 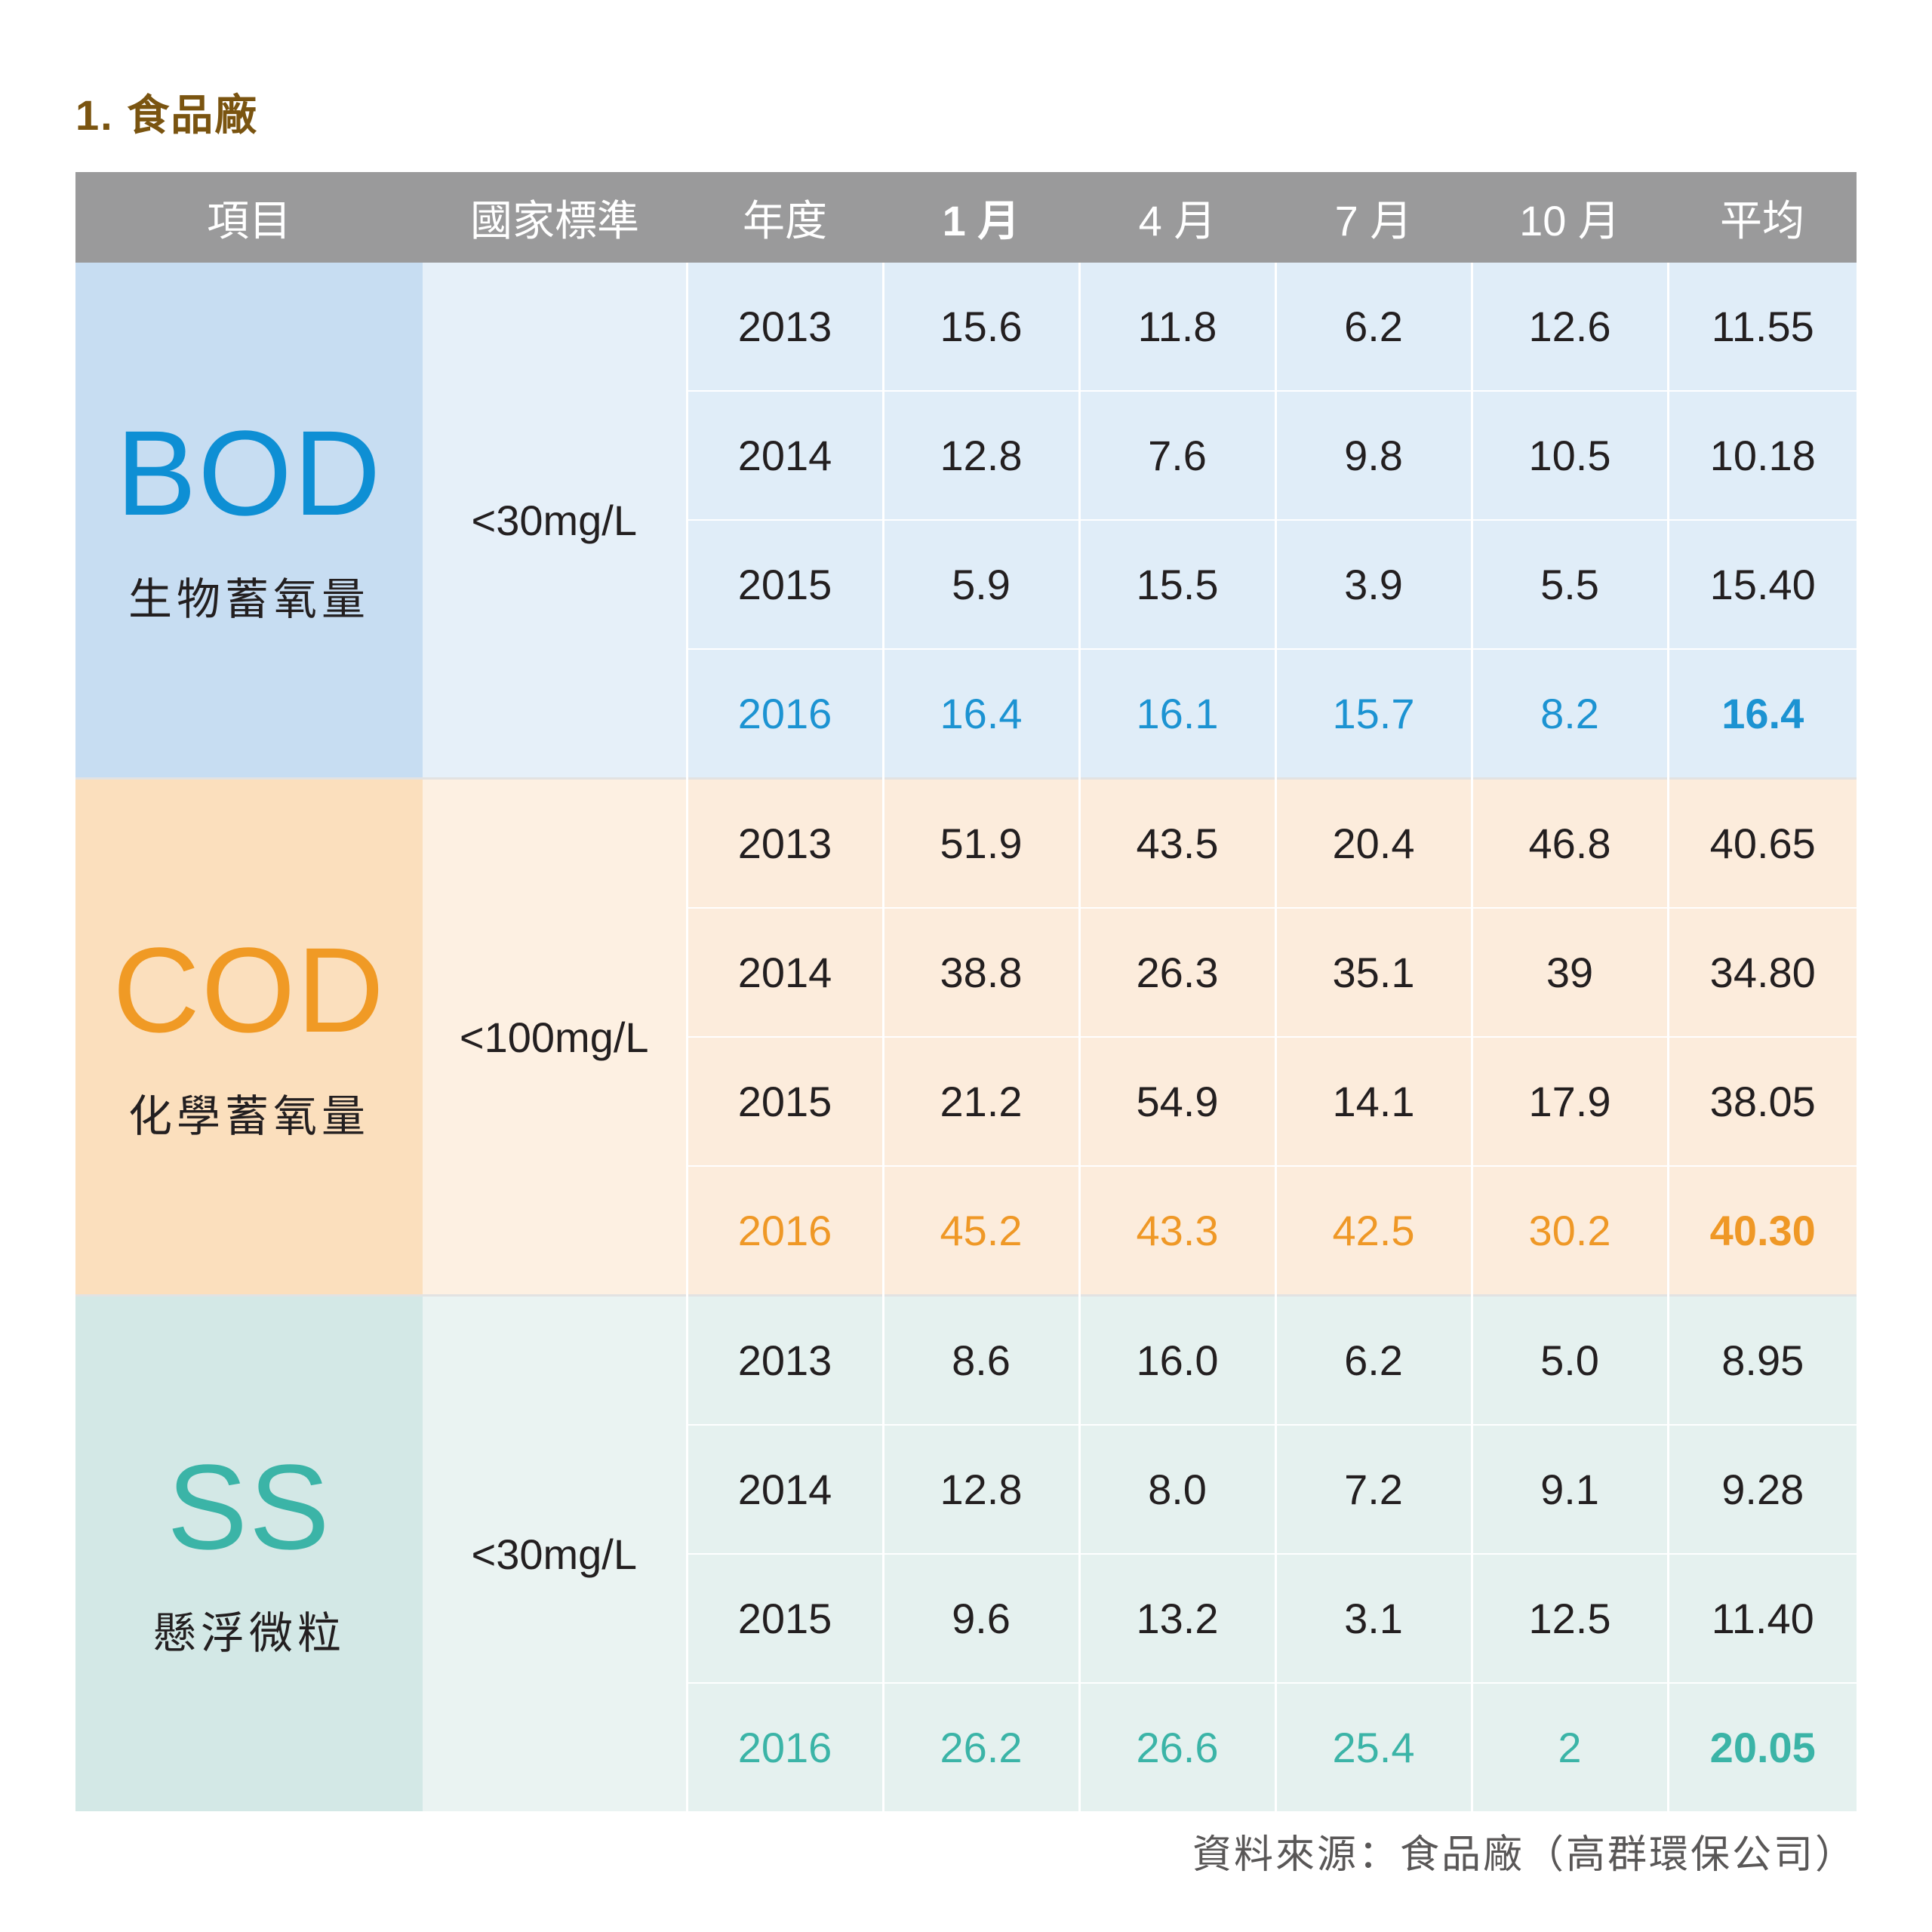 I want to click on table-row: 2014 12.8 8.0 7.2 9.1 9.28, so click(x=966, y=1489).